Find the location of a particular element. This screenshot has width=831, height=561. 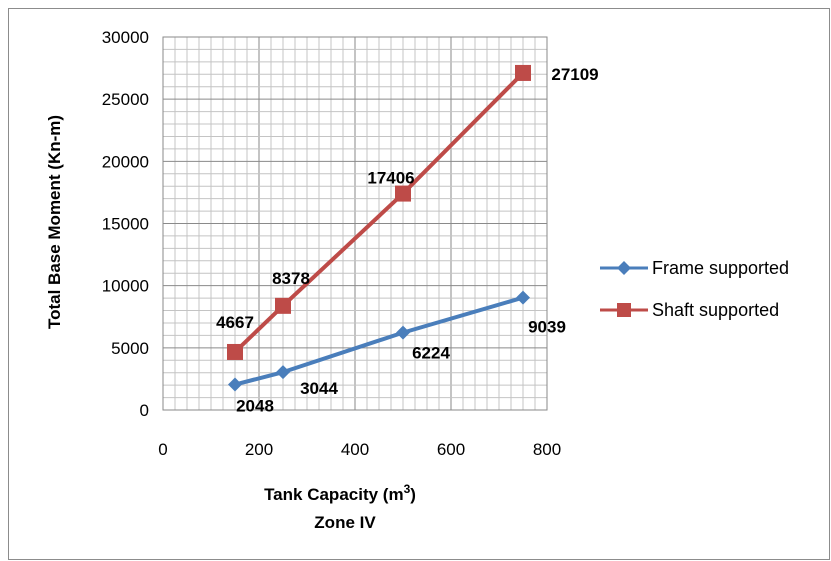

data-label: 2048 is located at coordinates (255, 406).